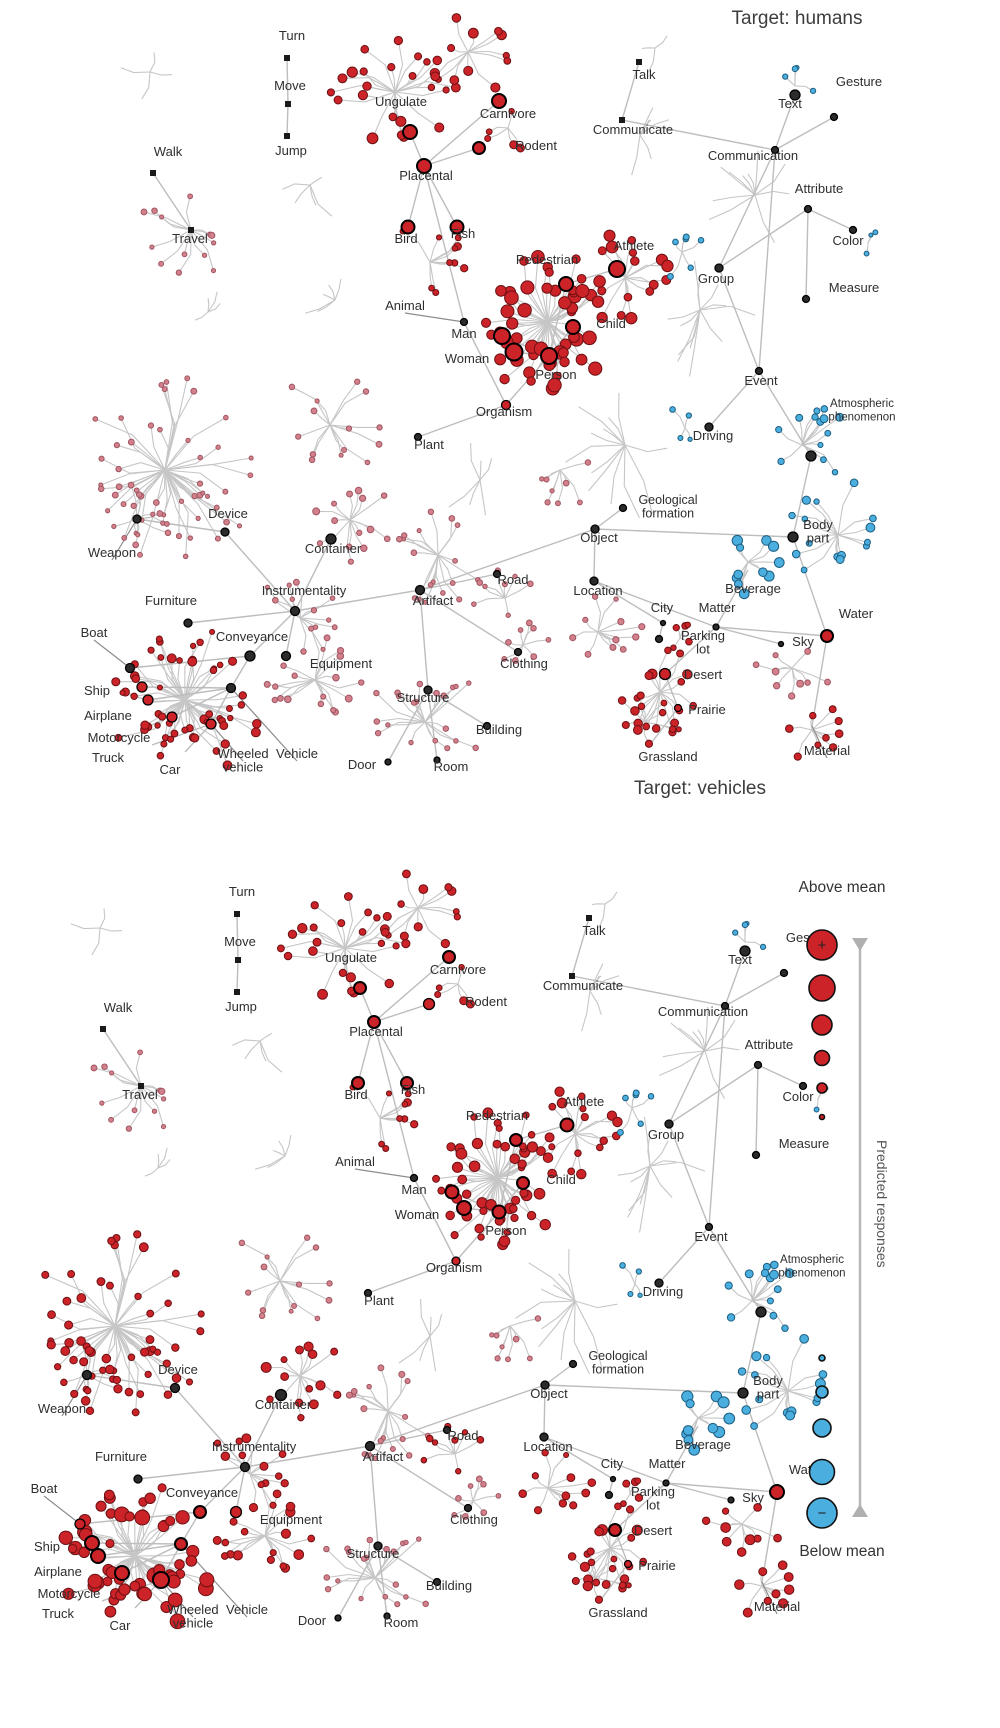  Describe the element at coordinates (281, 1395) in the screenshot. I see `node-container` at that location.